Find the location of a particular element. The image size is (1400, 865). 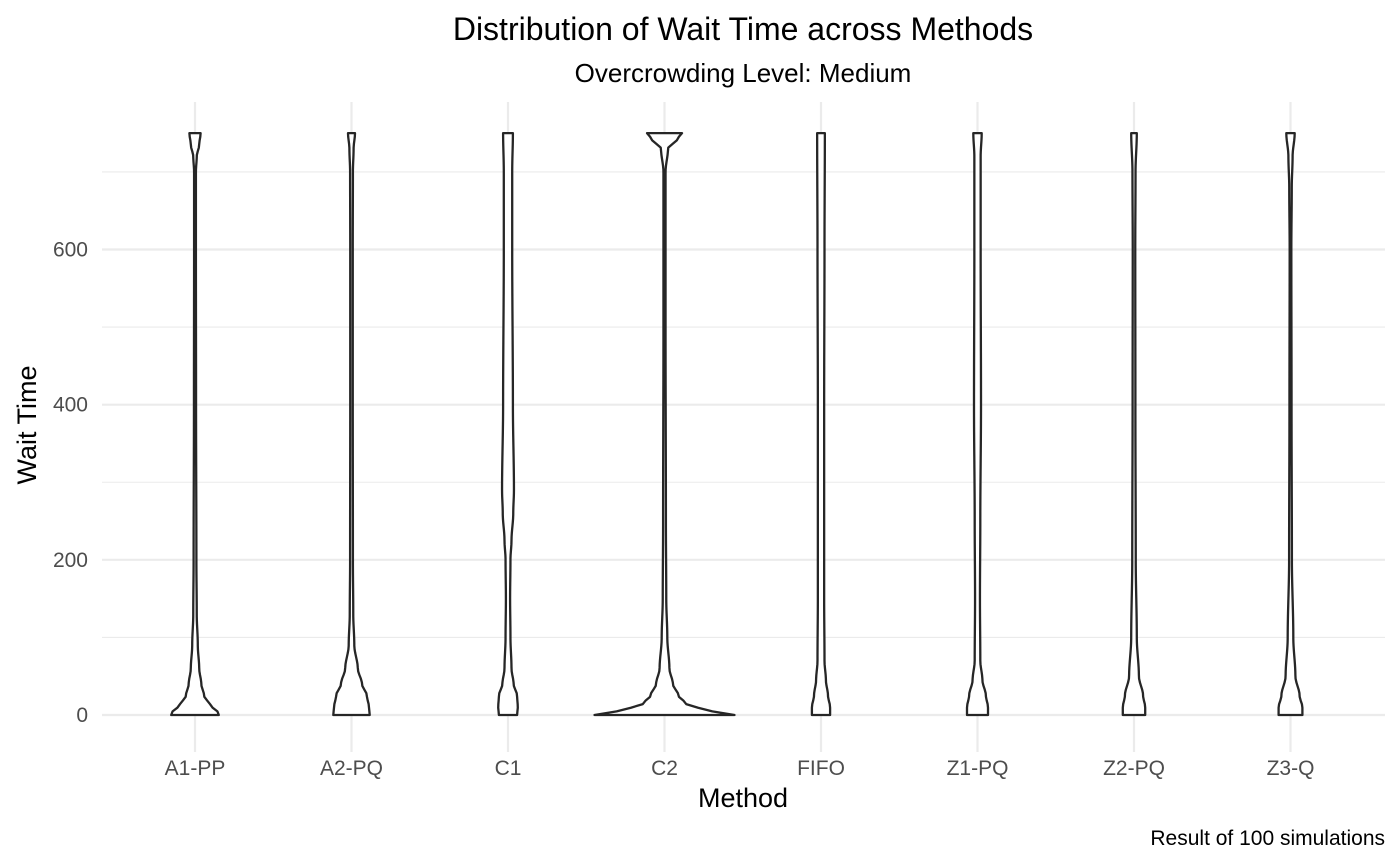

chart-subtitle: Overcrowding Level: Medium is located at coordinates (743, 73).